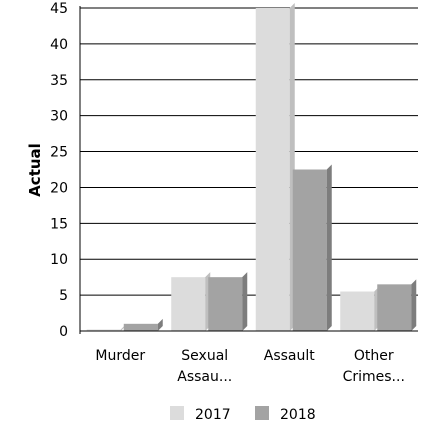 The image size is (421, 429). What do you see at coordinates (290, 356) in the screenshot?
I see `x-category-label: Assault` at bounding box center [290, 356].